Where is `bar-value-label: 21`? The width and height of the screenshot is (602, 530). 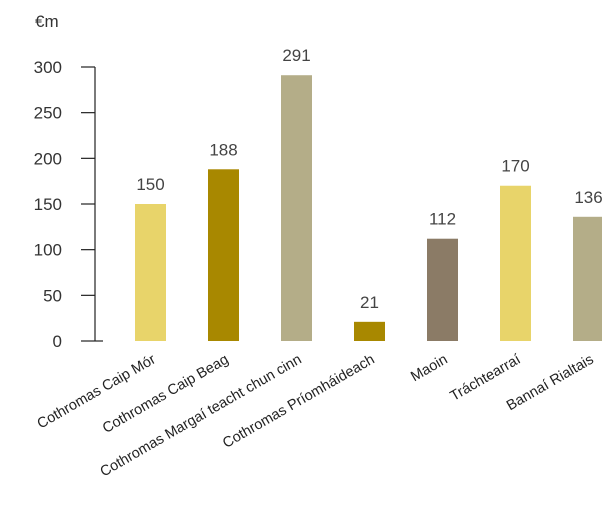
bar-value-label: 21 is located at coordinates (369, 302).